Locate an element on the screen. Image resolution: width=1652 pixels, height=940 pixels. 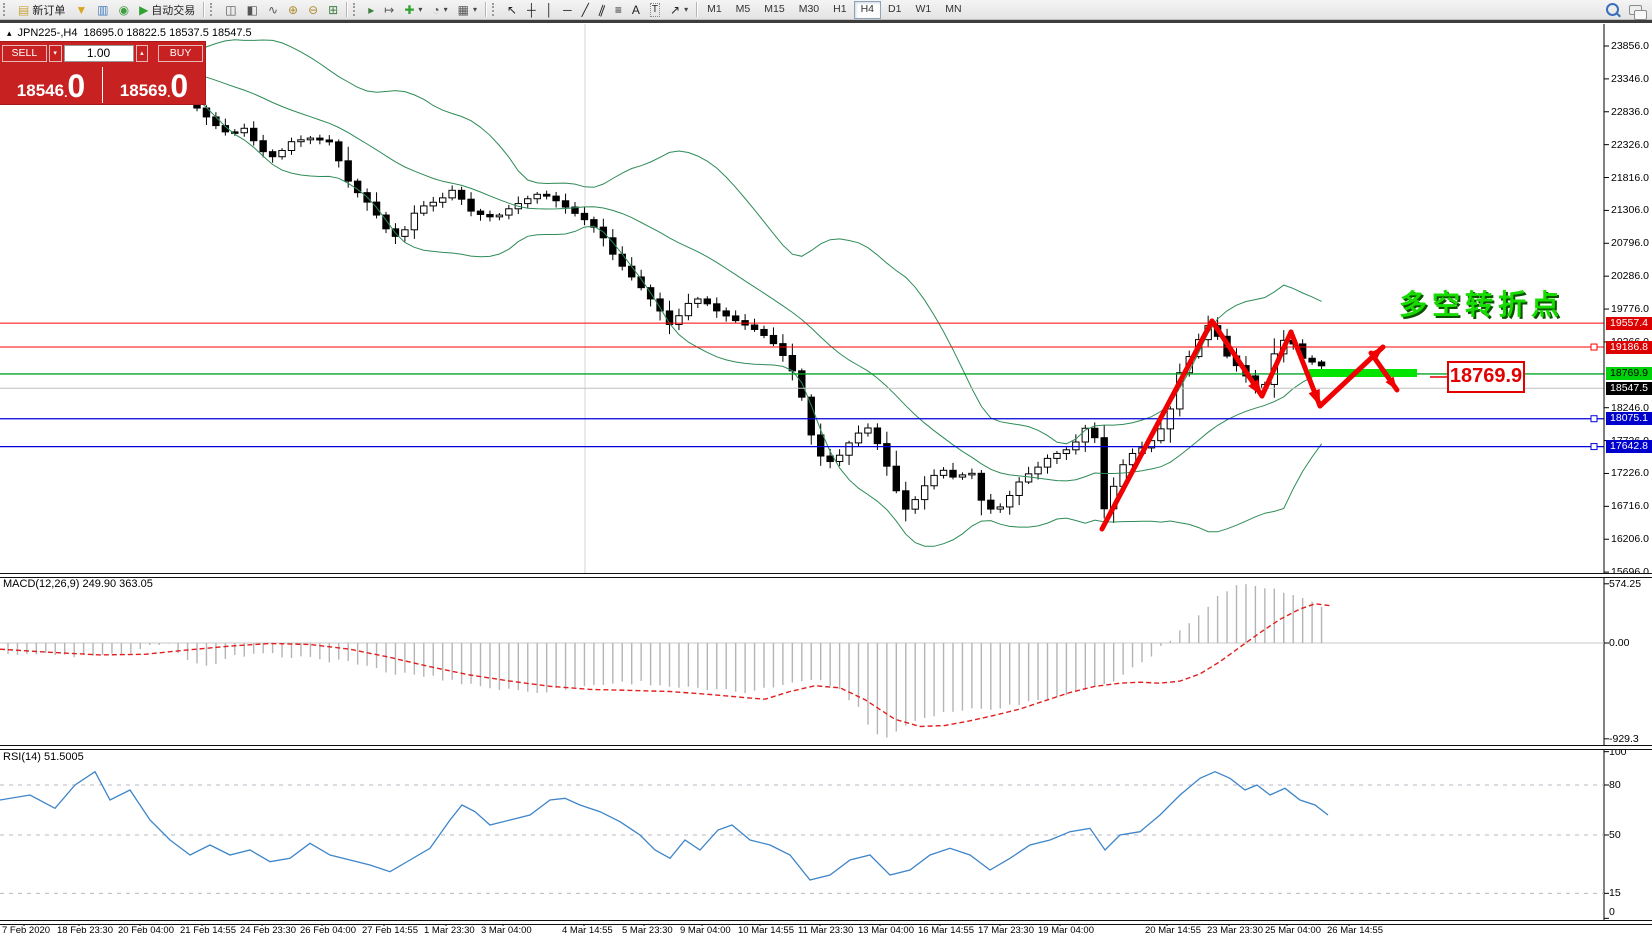
rsi-bottom-divider is located at coordinates (826, 922).